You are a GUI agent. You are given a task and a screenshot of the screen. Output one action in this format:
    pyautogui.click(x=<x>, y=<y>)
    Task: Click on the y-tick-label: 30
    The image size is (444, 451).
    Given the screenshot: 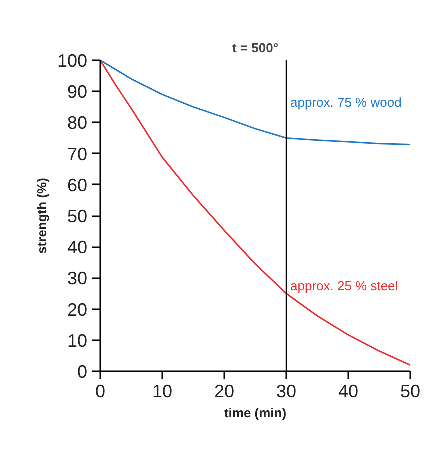 What is the action you would take?
    pyautogui.click(x=77, y=278)
    